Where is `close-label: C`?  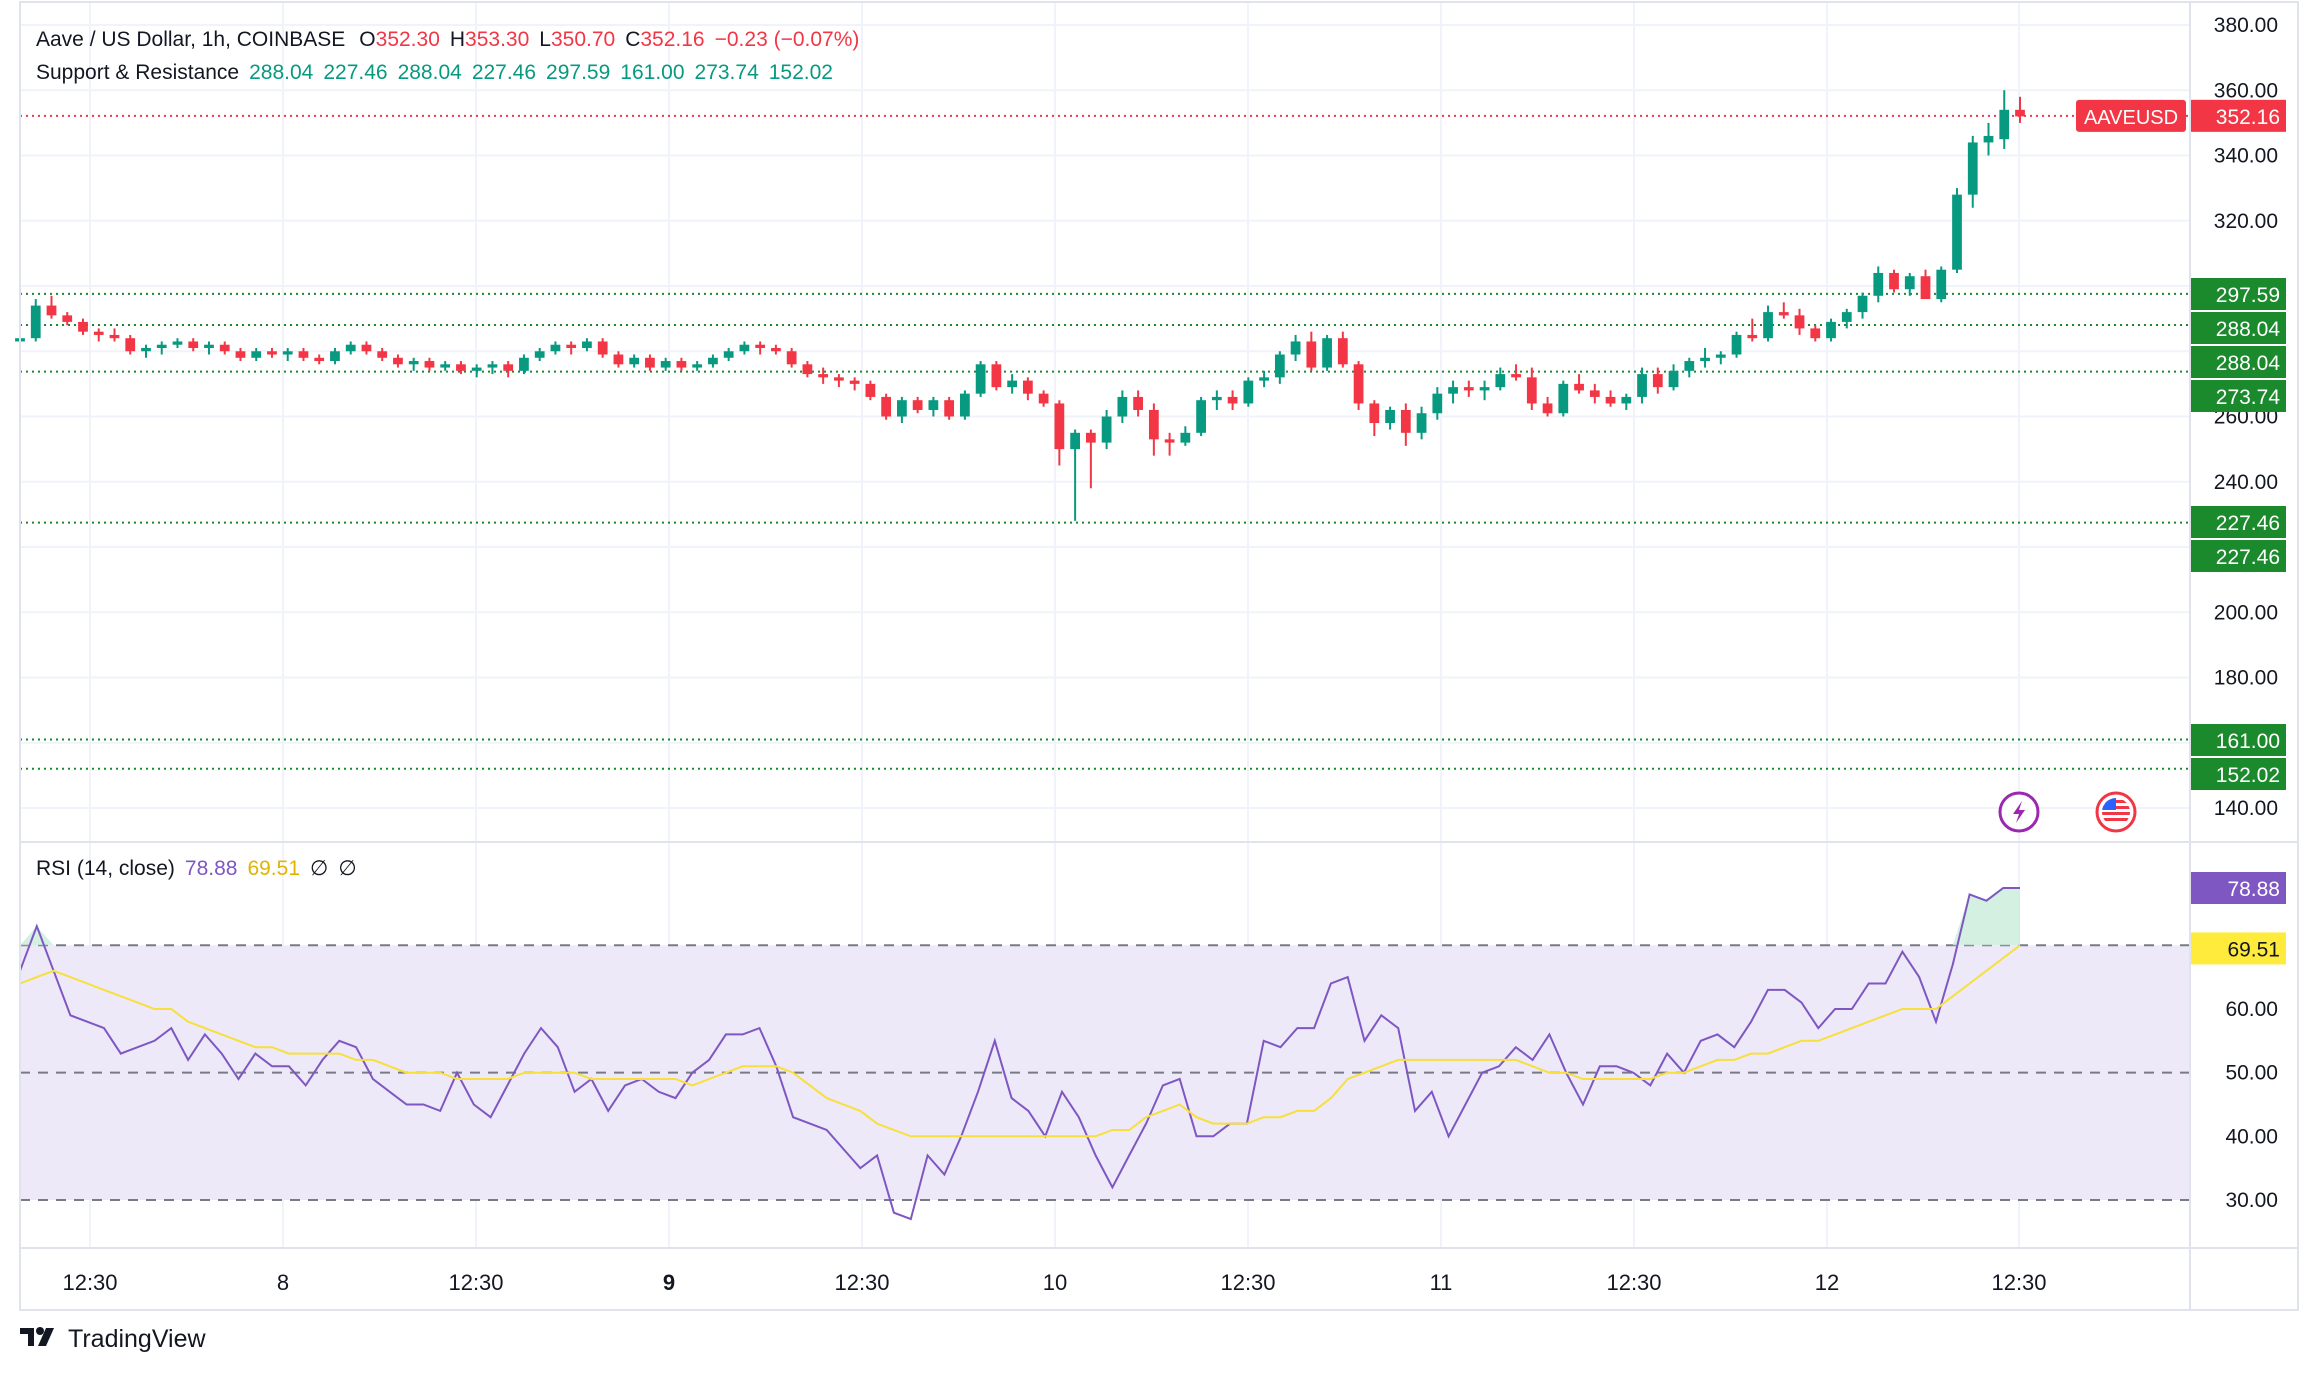
close-label: C is located at coordinates (633, 39).